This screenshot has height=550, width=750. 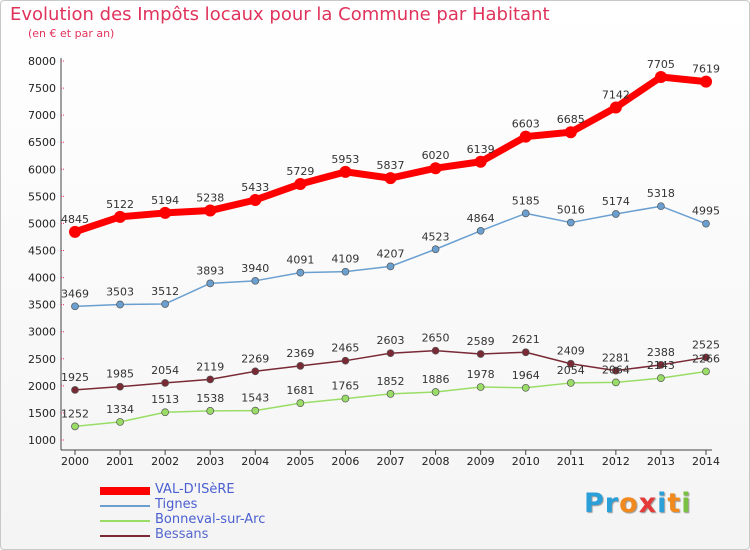 What do you see at coordinates (255, 461) in the screenshot?
I see `x-tick-label: 2004` at bounding box center [255, 461].